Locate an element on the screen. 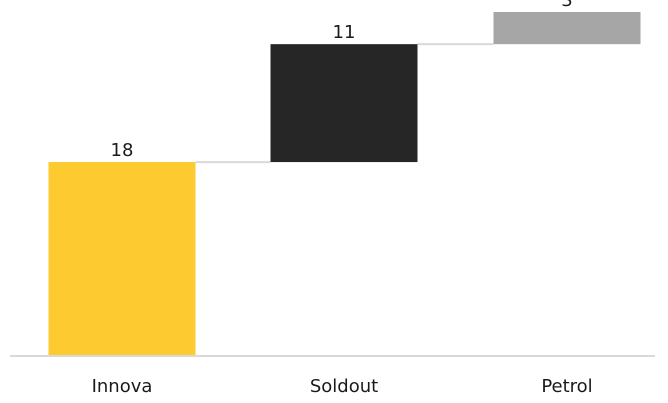  x-tick-label-innova: Innova is located at coordinates (122, 386).